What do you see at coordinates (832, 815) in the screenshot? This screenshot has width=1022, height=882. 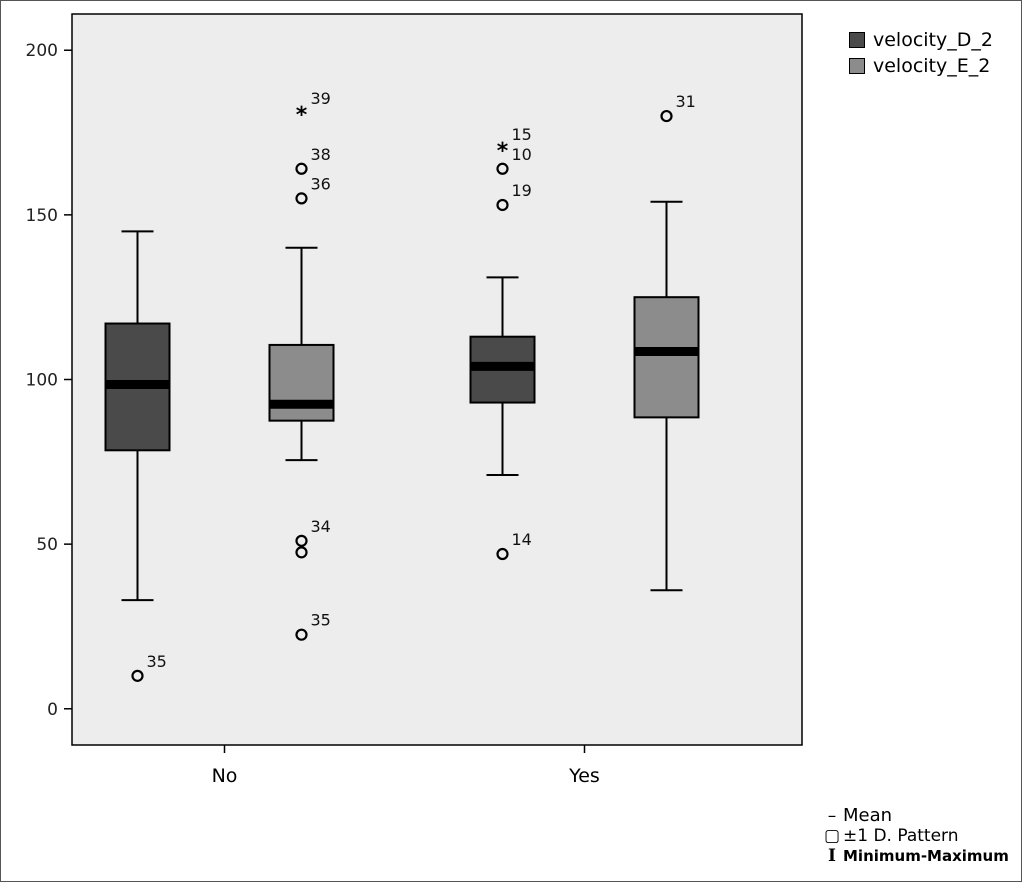 I see `mean-dash-icon: –` at bounding box center [832, 815].